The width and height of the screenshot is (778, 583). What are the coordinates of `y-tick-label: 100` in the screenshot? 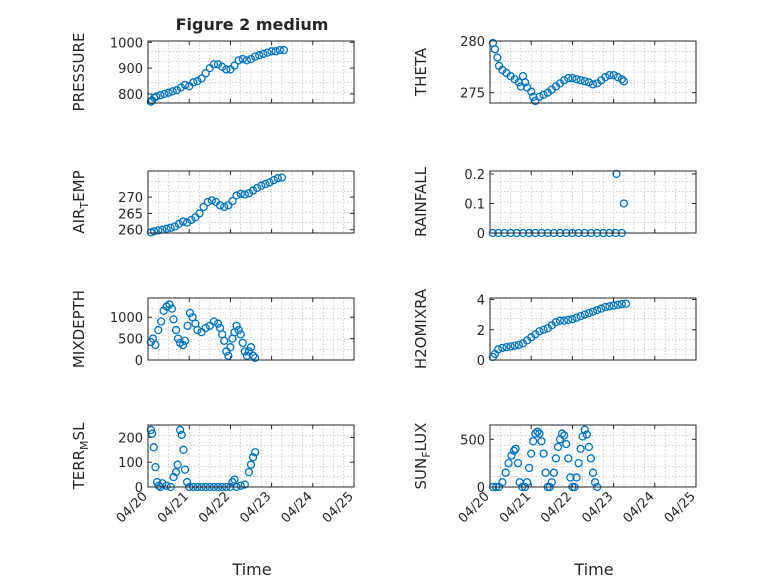 It's located at (130, 463).